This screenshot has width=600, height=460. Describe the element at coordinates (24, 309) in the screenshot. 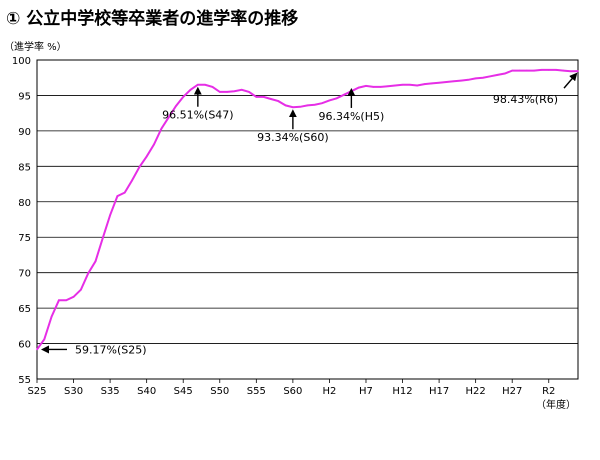

I see `y-tick-label: 65` at that location.